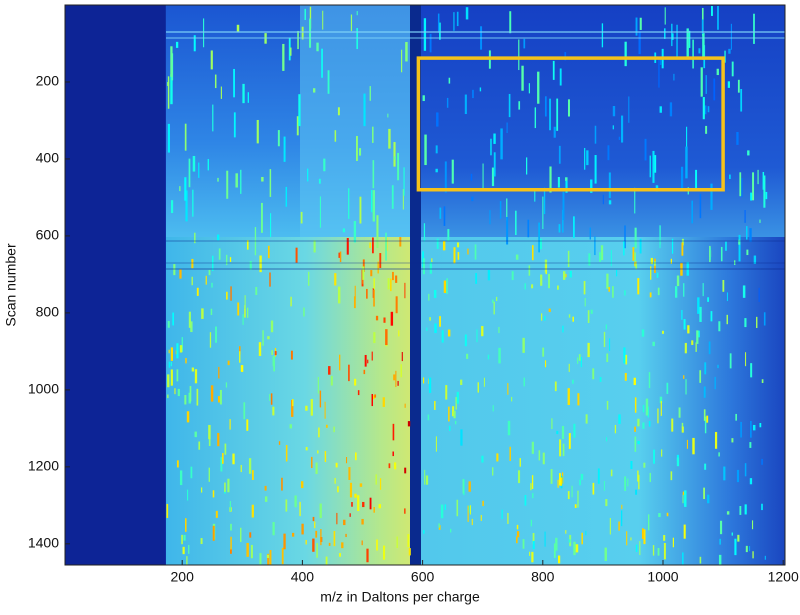 This screenshot has height=615, width=800. I want to click on x-tick-label: 1200, so click(783, 577).